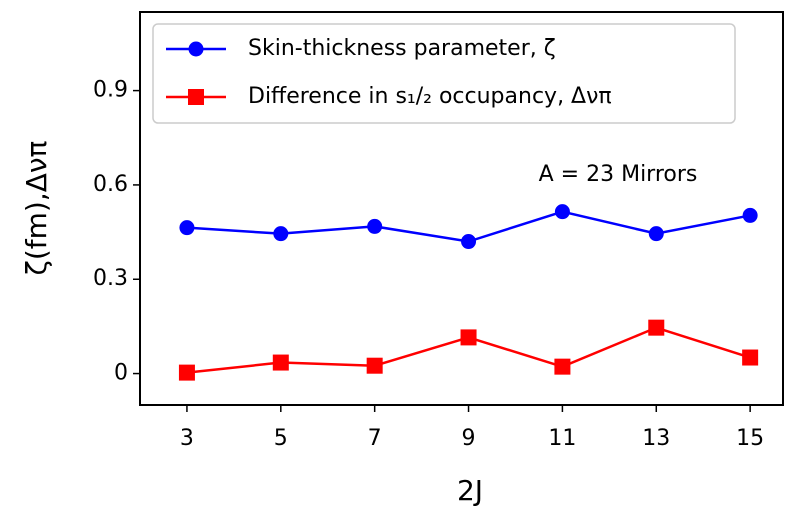  Describe the element at coordinates (469, 438) in the screenshot. I see `x-tick-label: 9` at that location.